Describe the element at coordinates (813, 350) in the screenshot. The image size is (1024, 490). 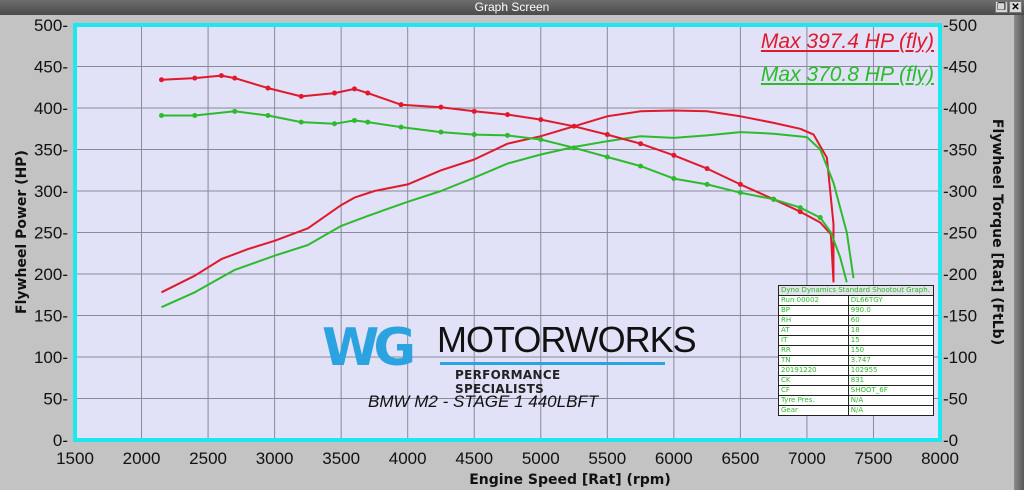
I see `run-info-key: RR` at that location.